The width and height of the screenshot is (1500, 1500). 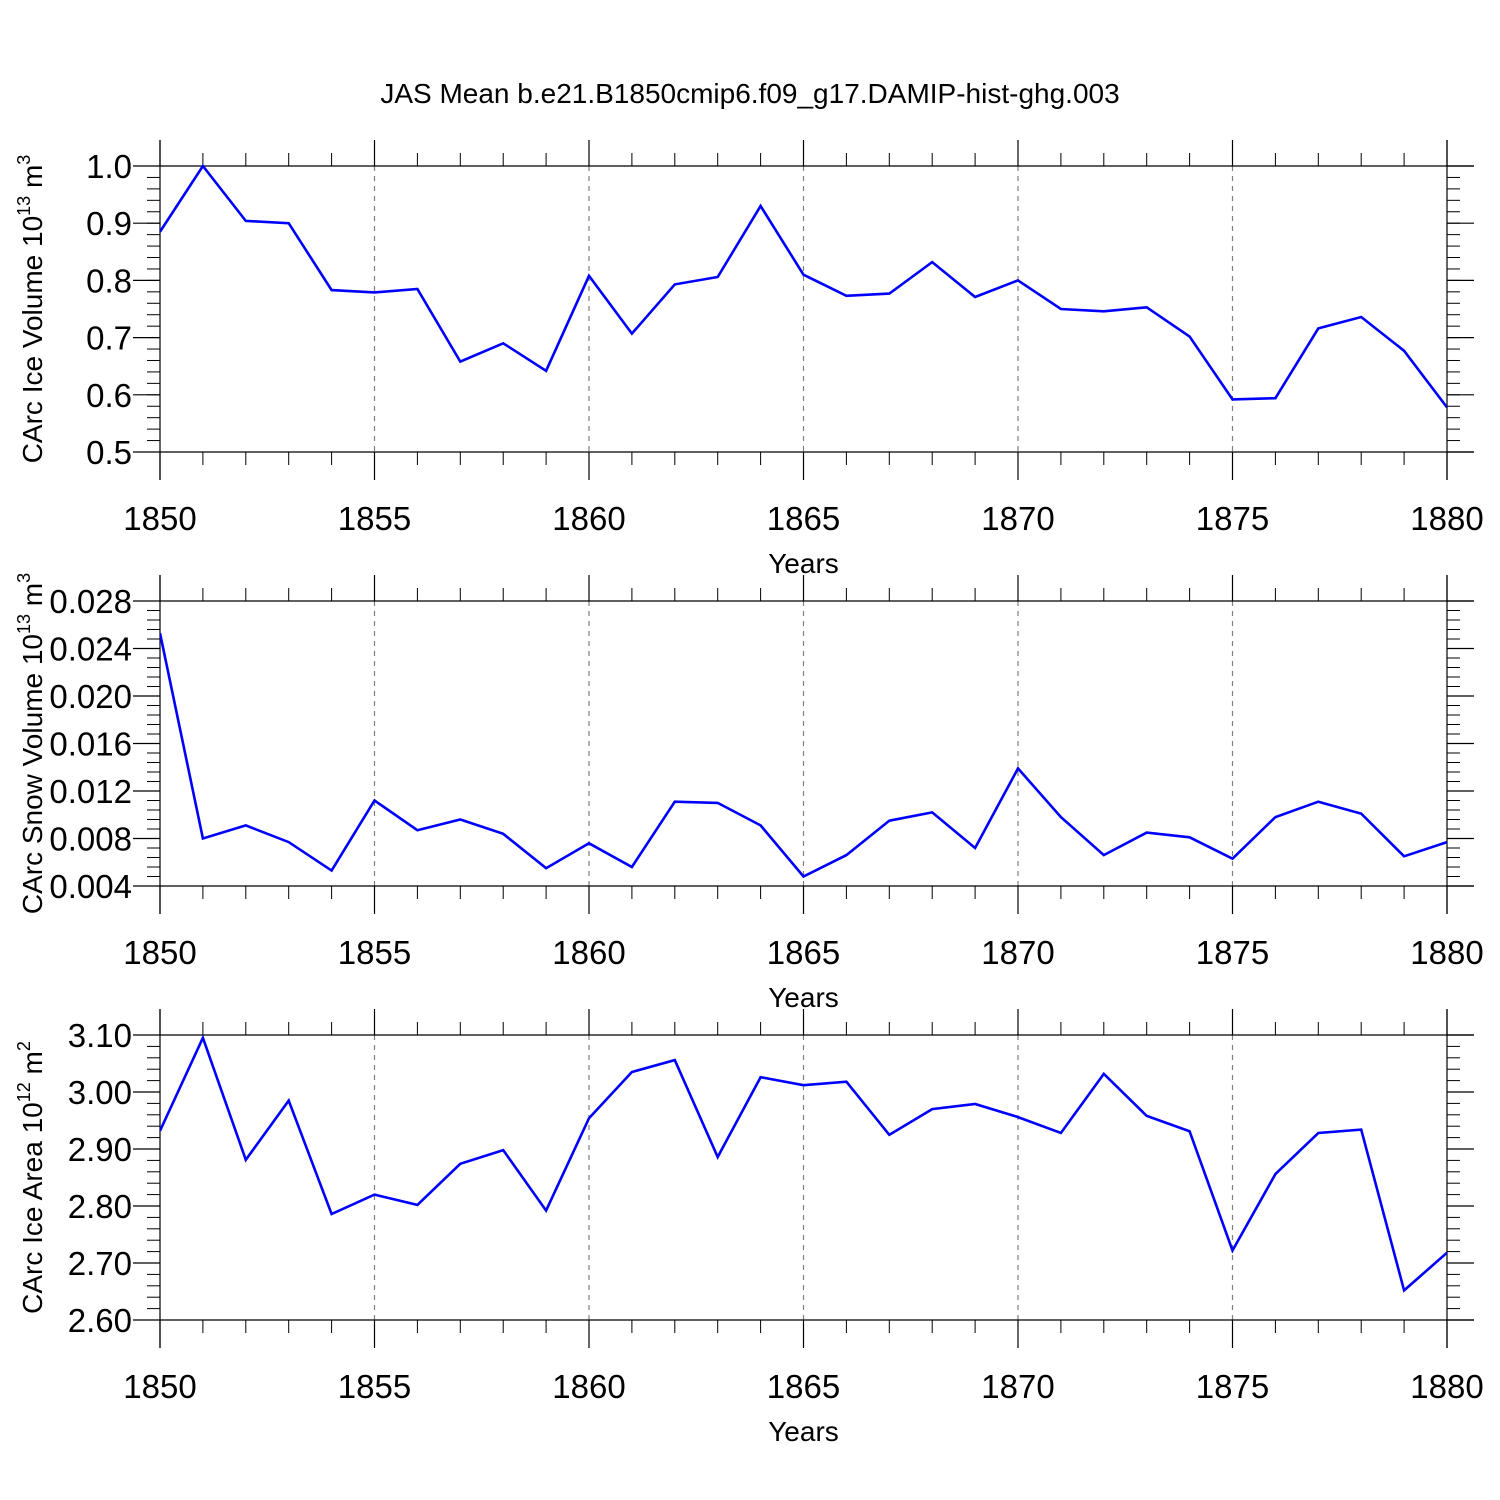 What do you see at coordinates (31, 743) in the screenshot?
I see `y-axis-label: CArc Snow Volume 1013 m3` at bounding box center [31, 743].